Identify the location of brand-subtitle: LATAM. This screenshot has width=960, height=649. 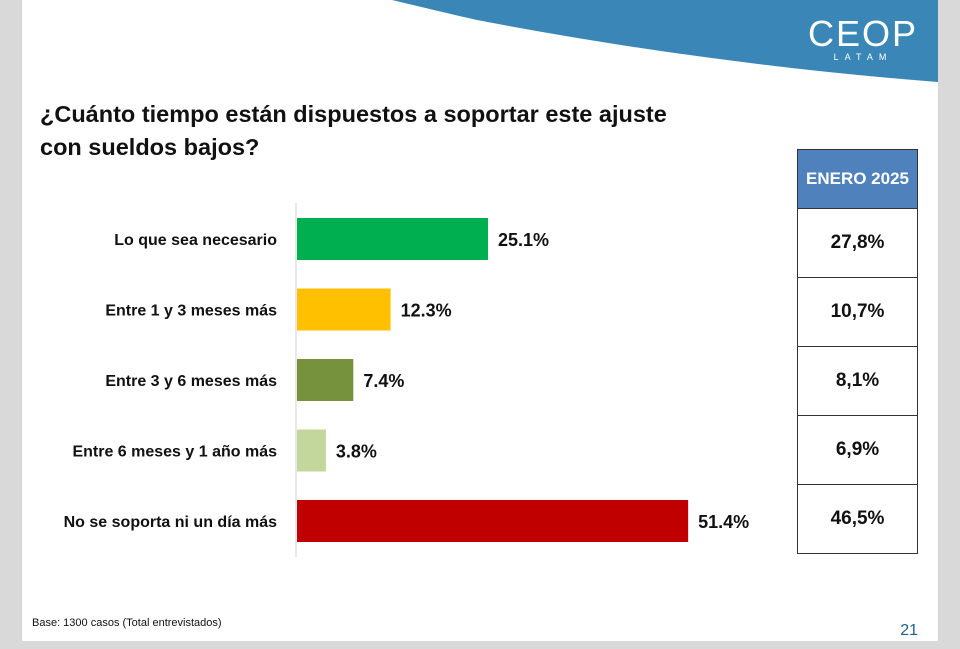
(863, 57).